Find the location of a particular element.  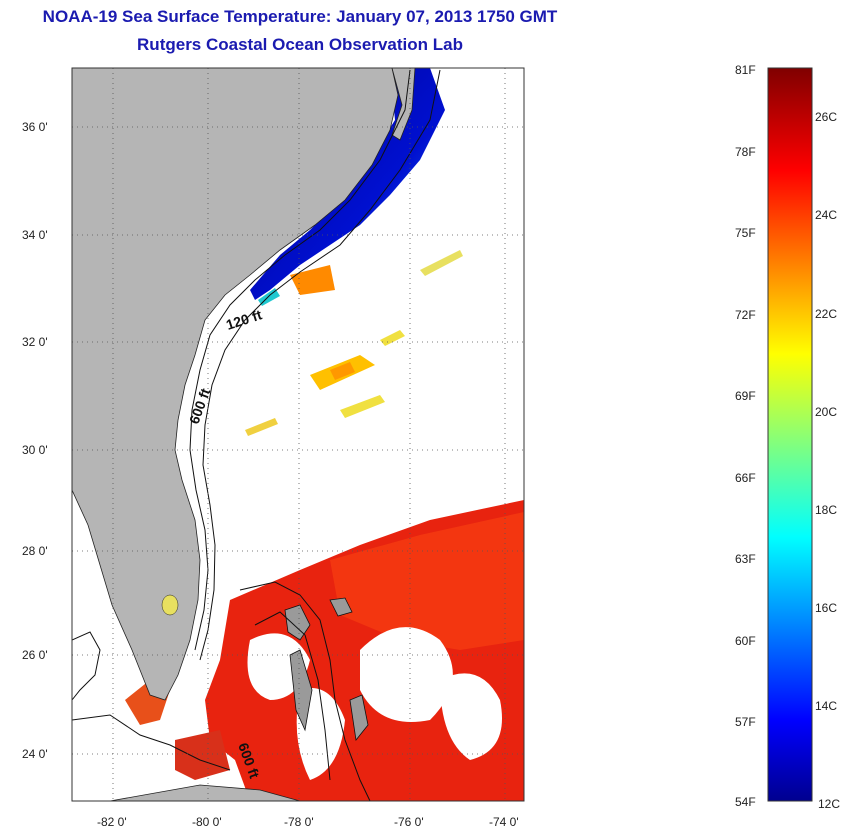

colorbar-c-label: 22C is located at coordinates (826, 314).